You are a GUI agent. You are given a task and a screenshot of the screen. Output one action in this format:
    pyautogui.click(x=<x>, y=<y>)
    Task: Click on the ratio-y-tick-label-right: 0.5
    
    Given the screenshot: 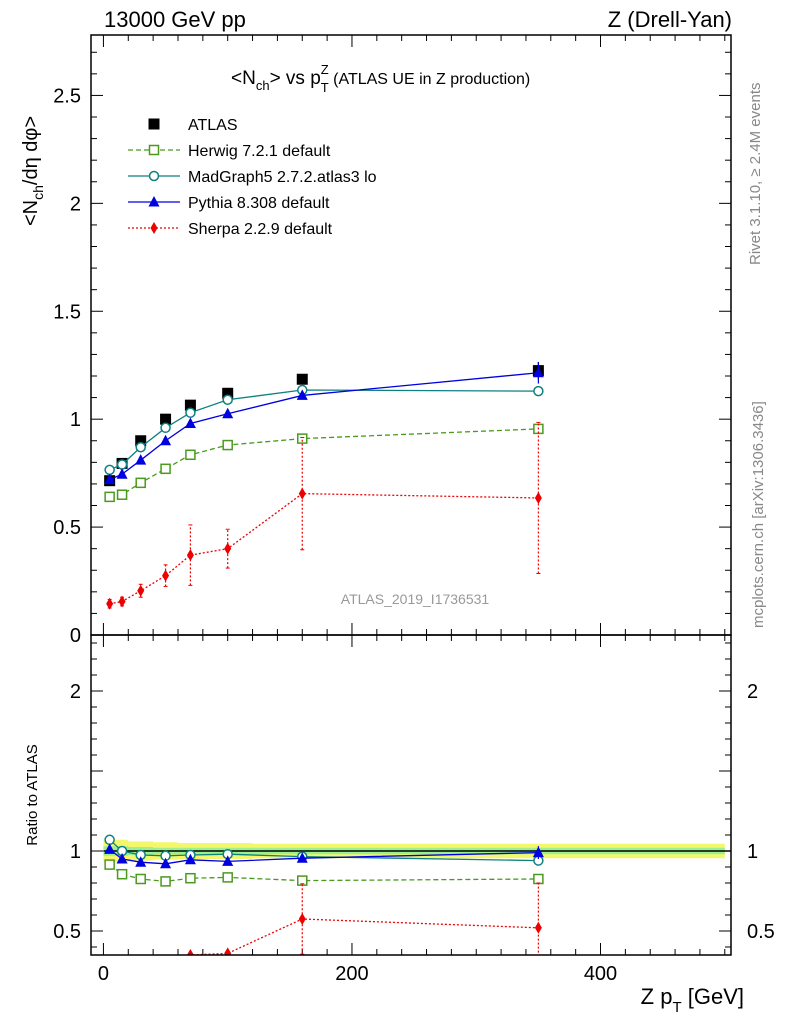 What is the action you would take?
    pyautogui.click(x=761, y=932)
    